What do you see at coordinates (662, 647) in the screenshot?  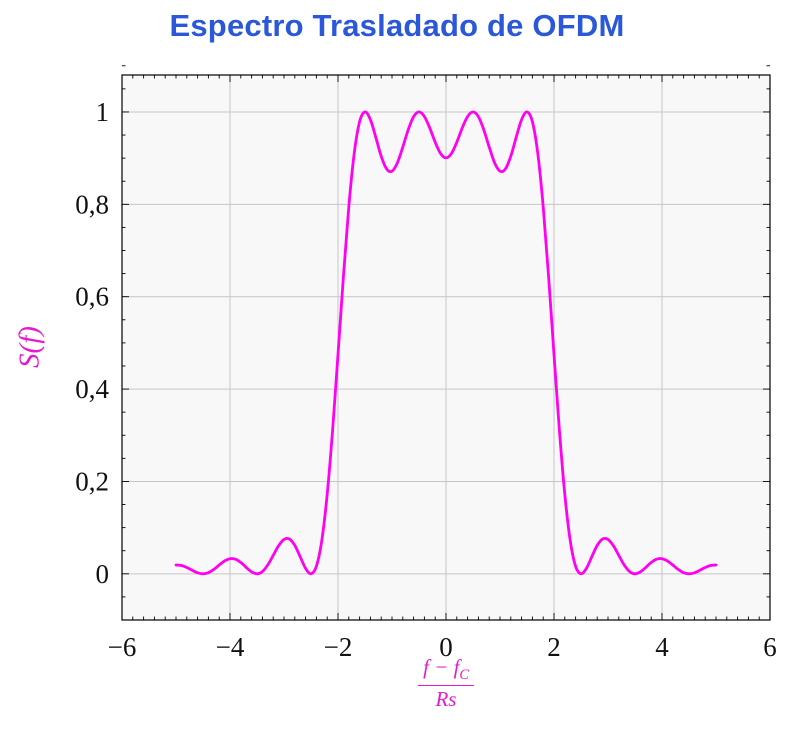 I see `x-tick-label: 4` at bounding box center [662, 647].